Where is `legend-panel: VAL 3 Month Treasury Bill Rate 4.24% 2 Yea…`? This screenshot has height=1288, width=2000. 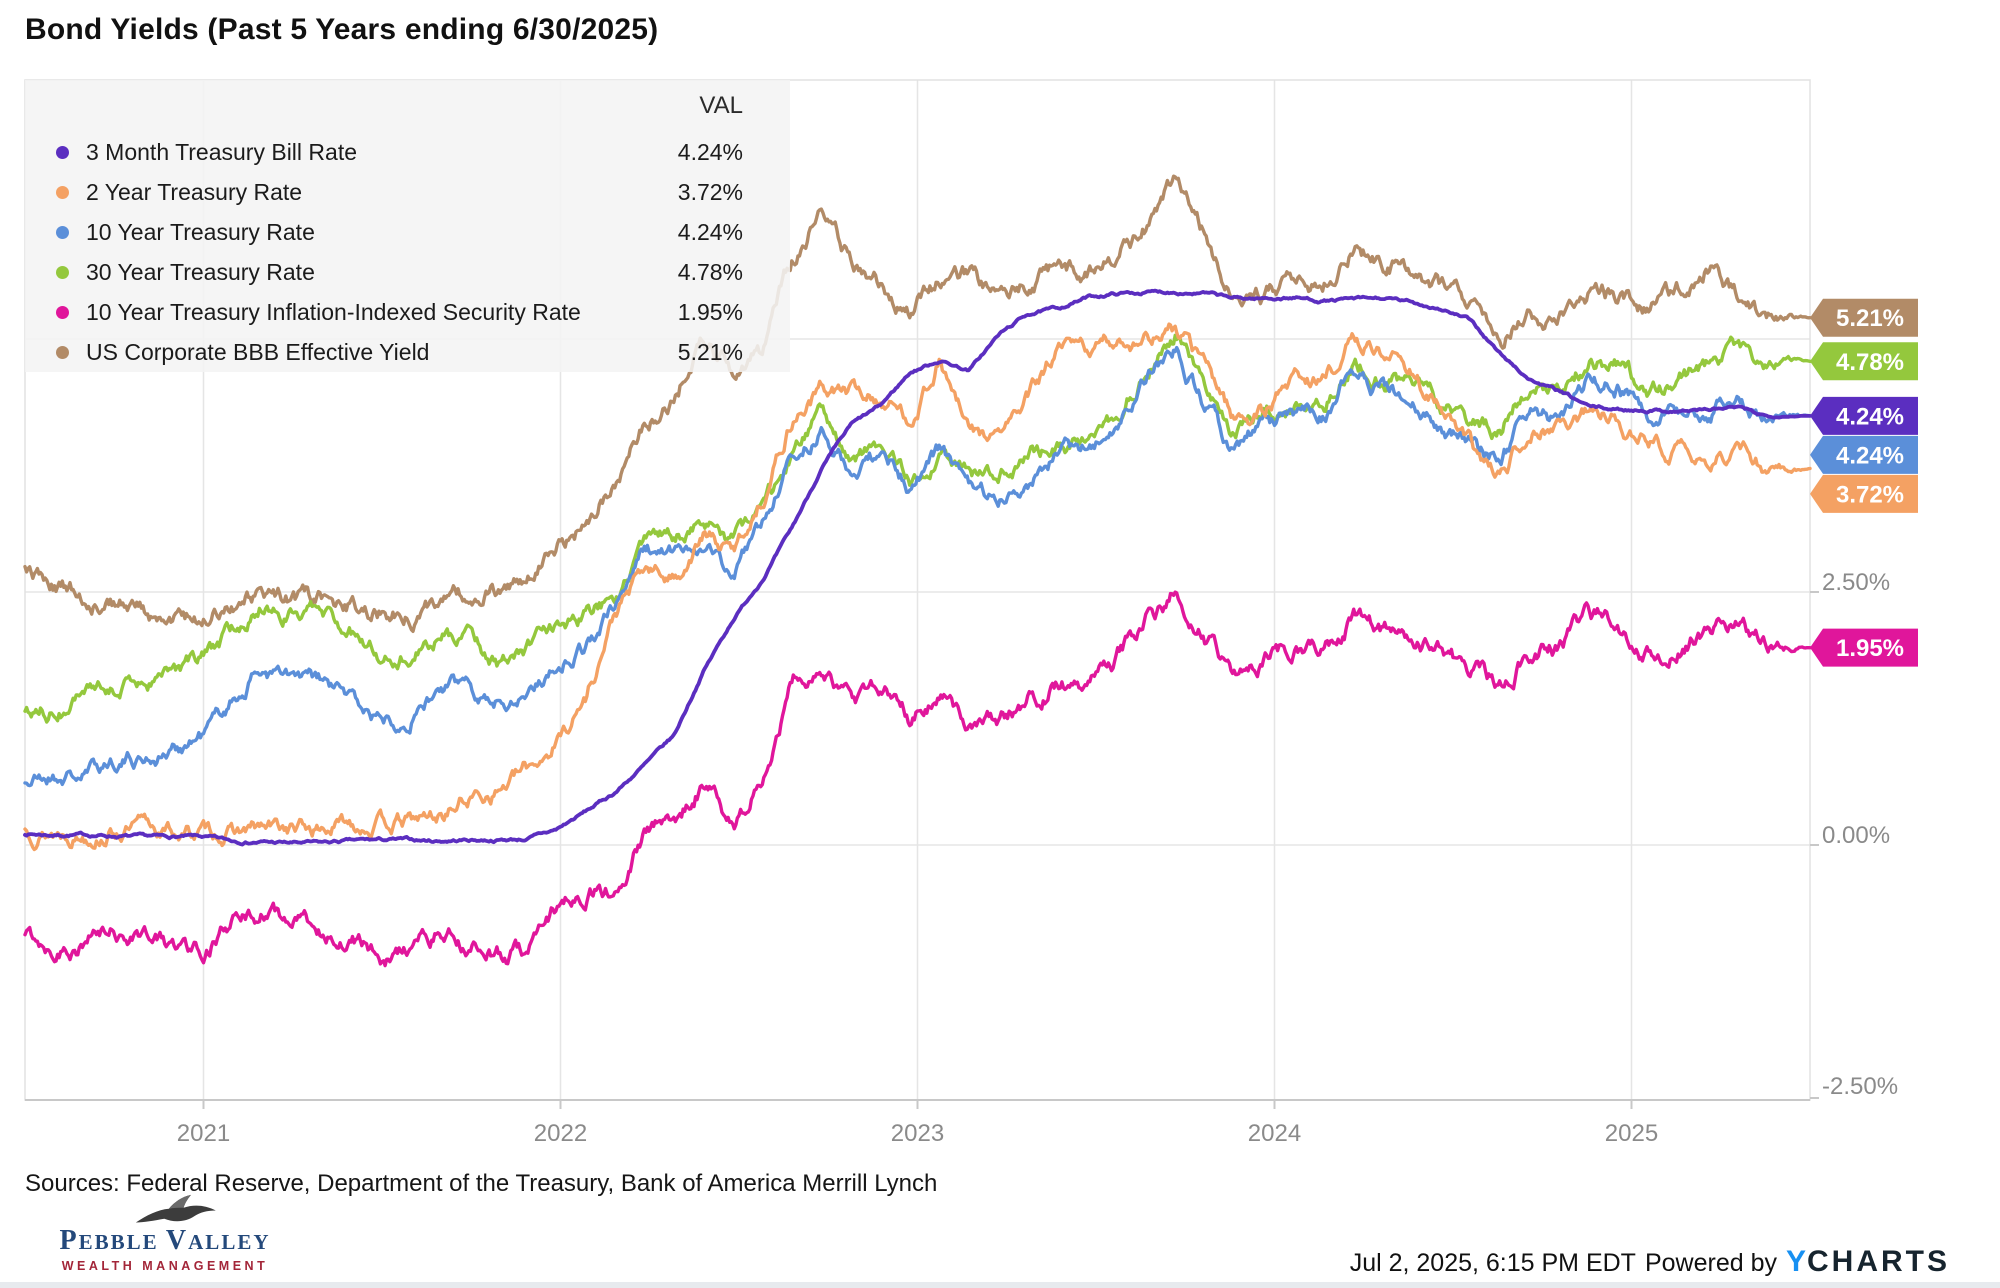 legend-panel: VAL 3 Month Treasury Bill Rate 4.24% 2 Yea… is located at coordinates (407, 226).